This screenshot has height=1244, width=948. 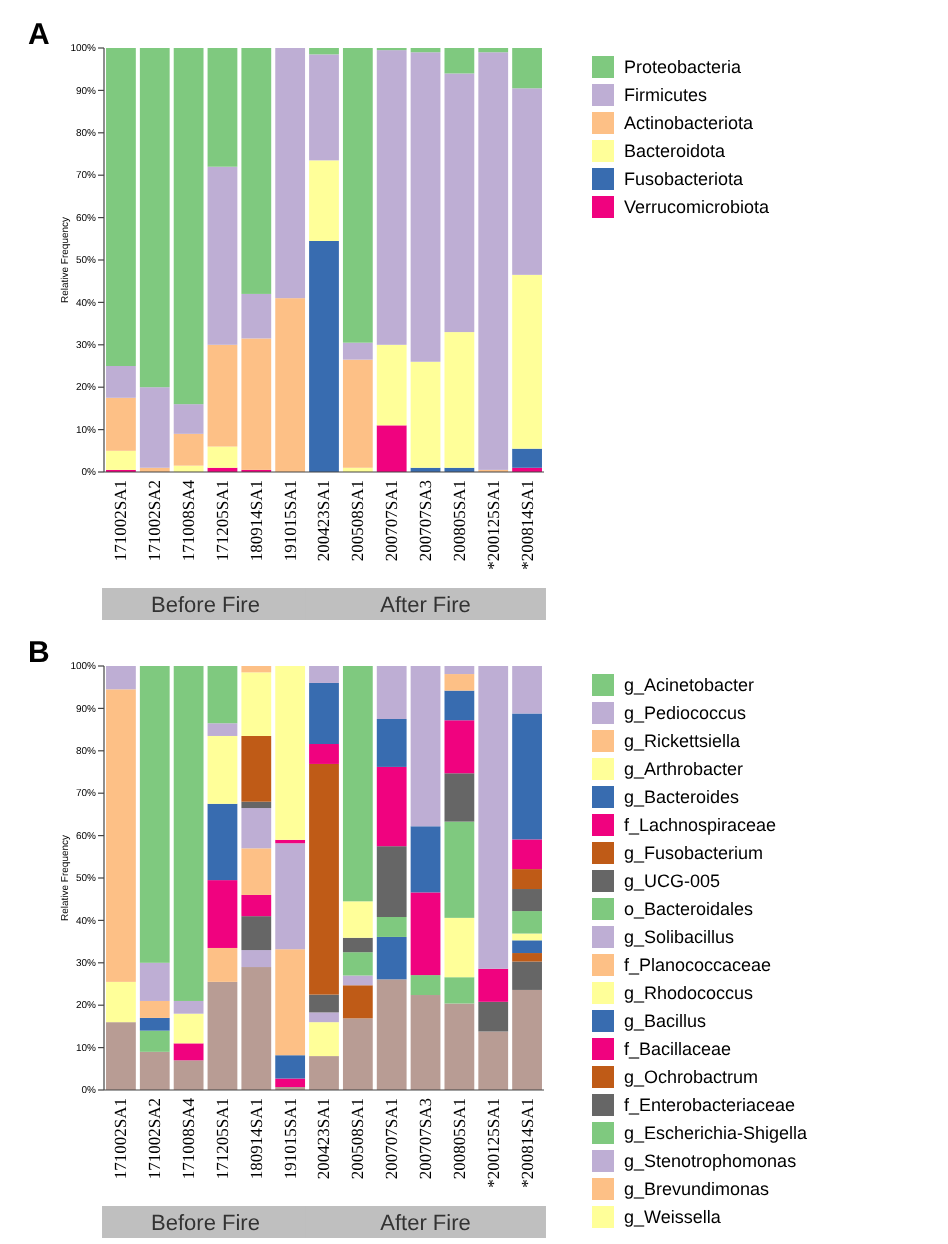 What do you see at coordinates (526, 1143) in the screenshot?
I see `x-tick-label: *200814SA1` at bounding box center [526, 1143].